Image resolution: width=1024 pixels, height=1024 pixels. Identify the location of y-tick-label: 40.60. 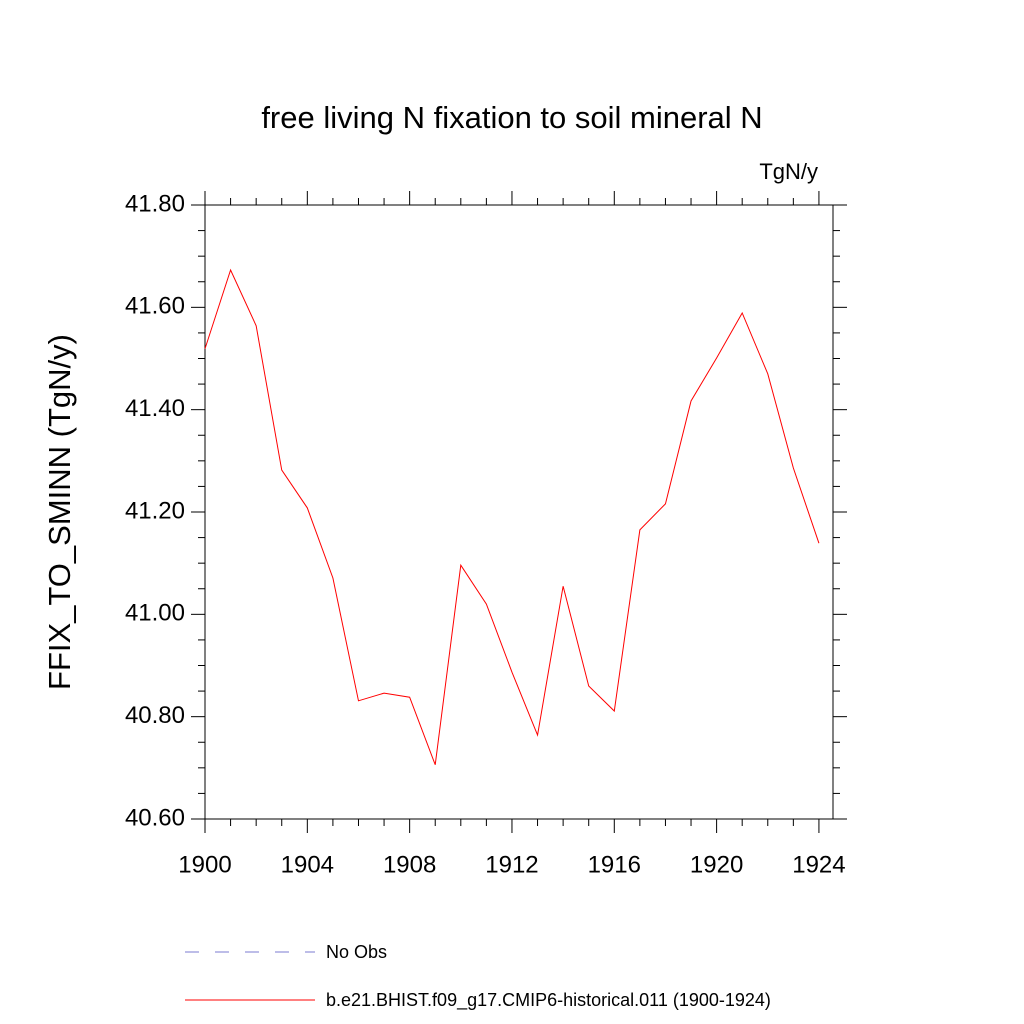
(155, 817).